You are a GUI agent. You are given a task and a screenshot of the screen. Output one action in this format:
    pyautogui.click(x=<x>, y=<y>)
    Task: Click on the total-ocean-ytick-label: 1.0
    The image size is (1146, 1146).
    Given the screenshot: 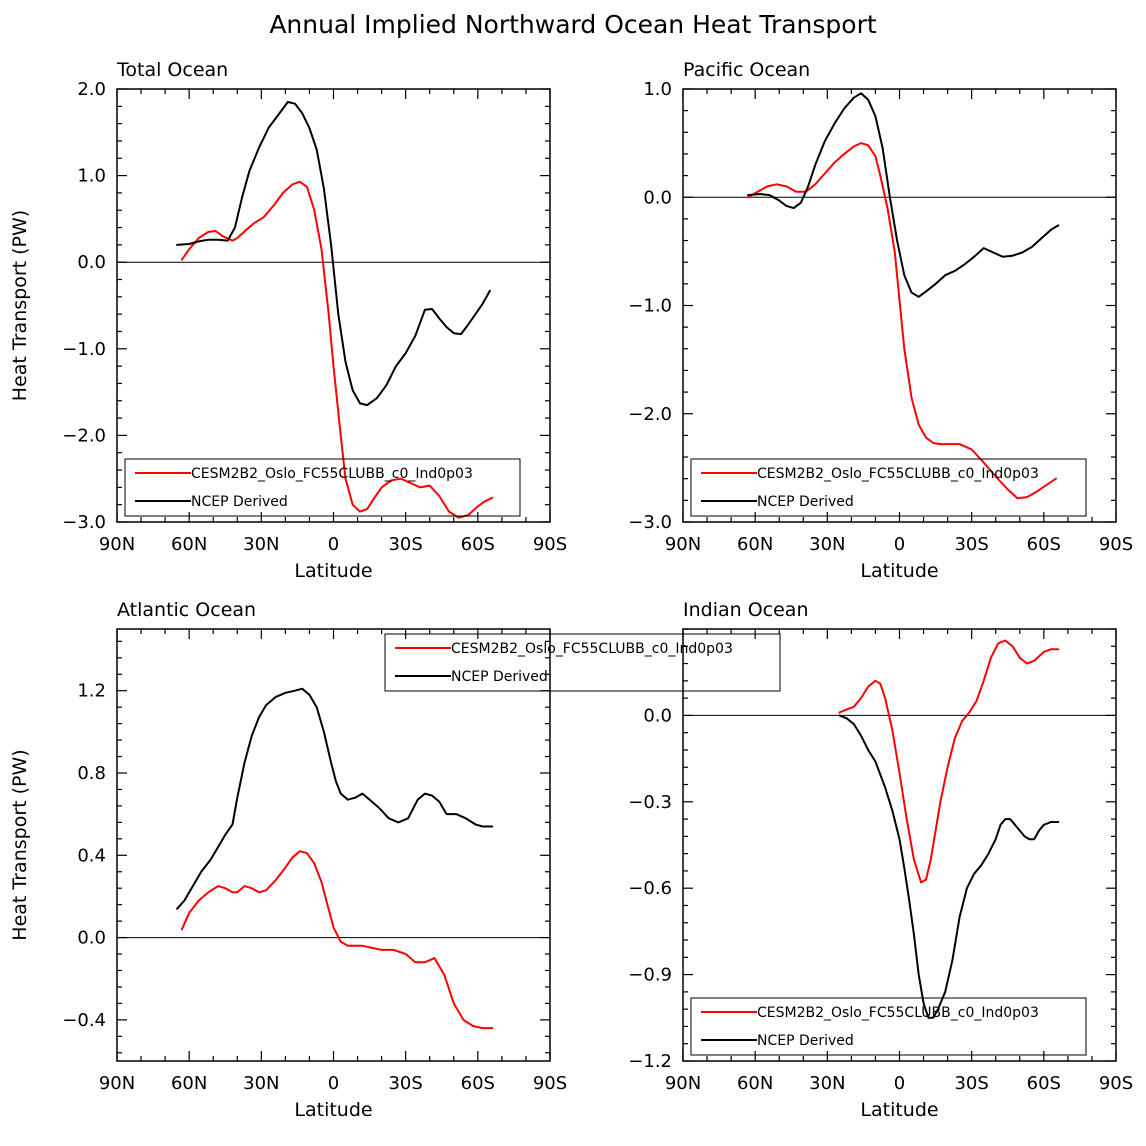 What is the action you would take?
    pyautogui.click(x=91, y=176)
    